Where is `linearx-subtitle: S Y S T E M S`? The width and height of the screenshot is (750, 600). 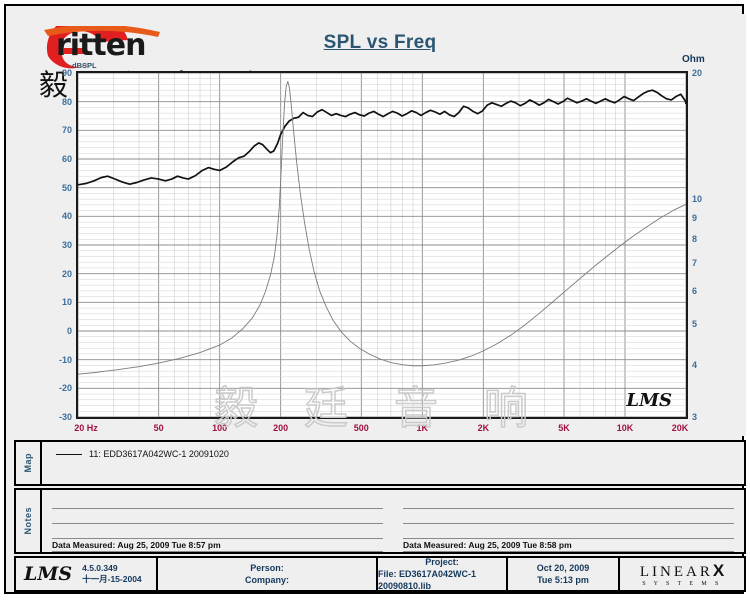
linearx-subtitle: S Y S T E M S is located at coordinates (682, 584).